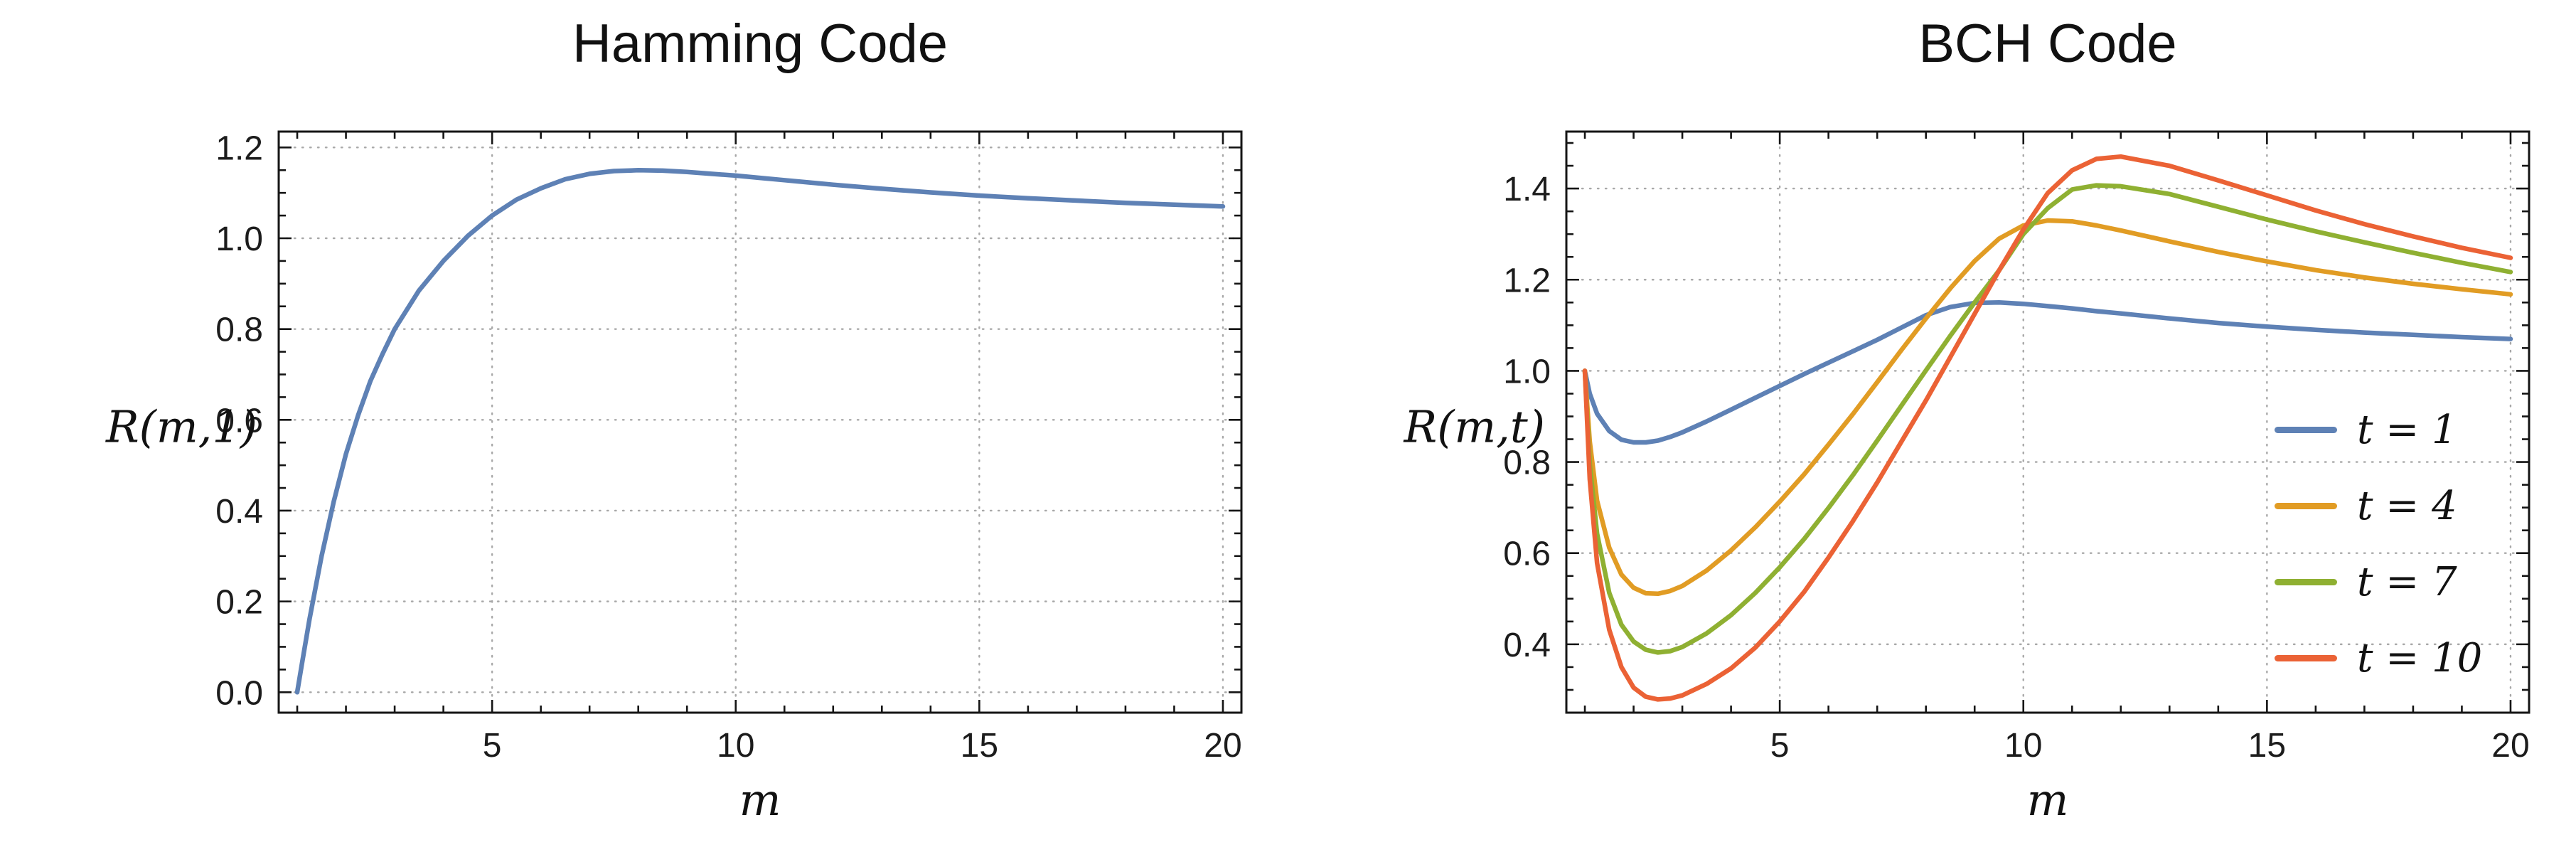 Image resolution: width=2576 pixels, height=867 pixels. I want to click on legend-label: t = 1, so click(2407, 430).